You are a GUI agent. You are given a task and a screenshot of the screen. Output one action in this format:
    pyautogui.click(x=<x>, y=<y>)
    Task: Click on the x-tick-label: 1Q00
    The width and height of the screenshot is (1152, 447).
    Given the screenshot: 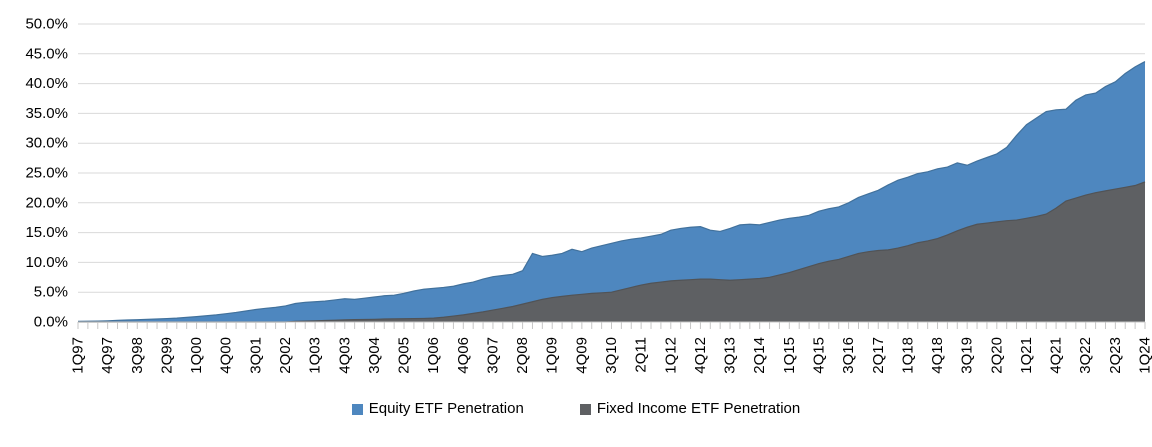 What is the action you would take?
    pyautogui.click(x=196, y=355)
    